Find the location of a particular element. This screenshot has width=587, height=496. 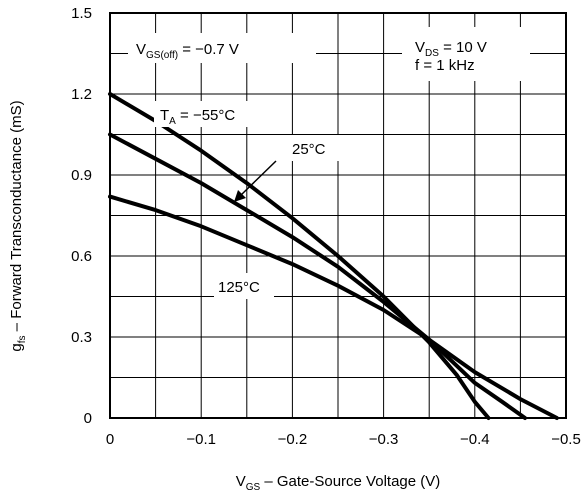

x-axis-label-part: V is located at coordinates (241, 481).